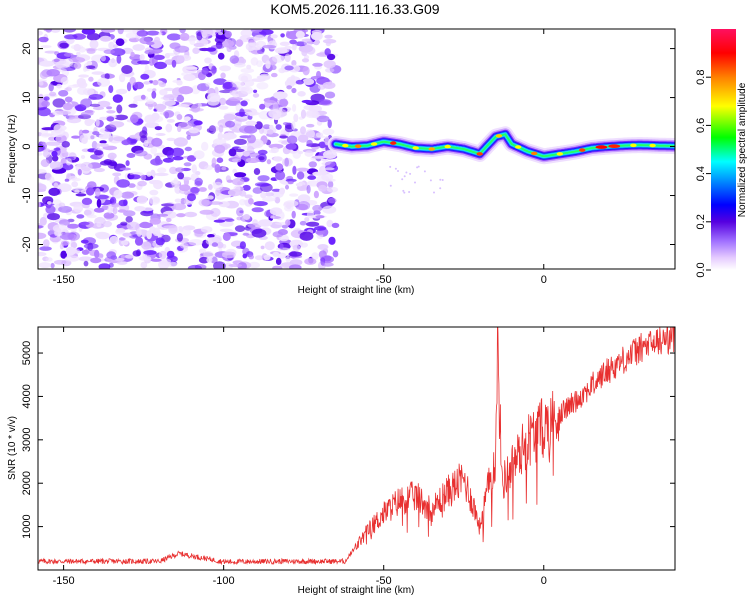 The height and width of the screenshot is (600, 750). I want to click on x-tick-label: -150, so click(64, 581).